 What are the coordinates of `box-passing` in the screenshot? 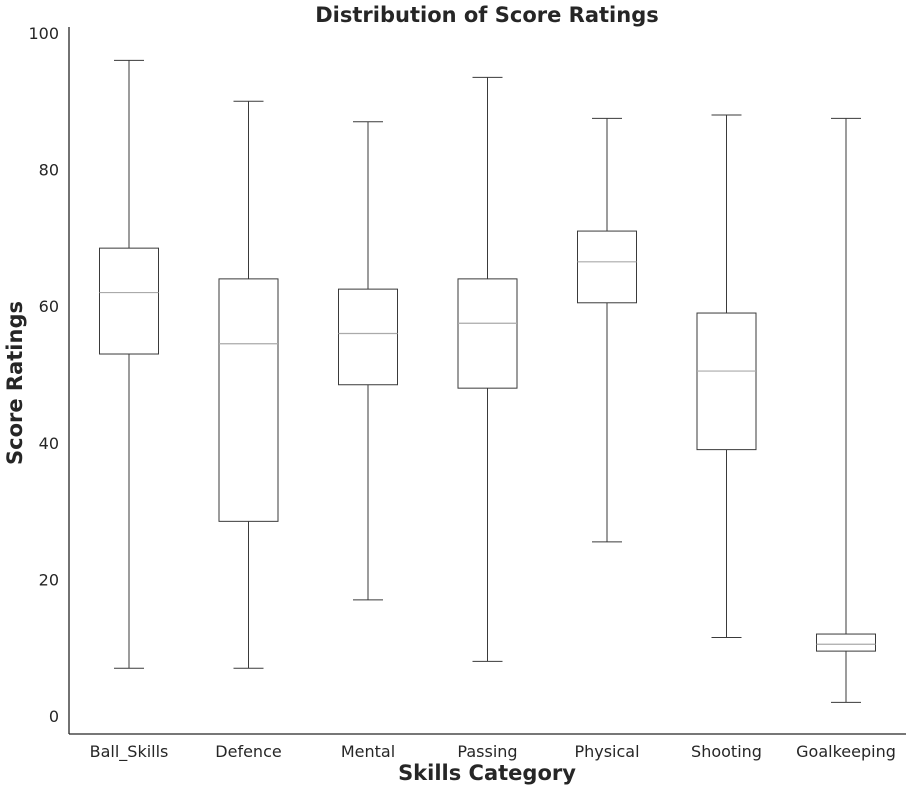 It's located at (487, 369).